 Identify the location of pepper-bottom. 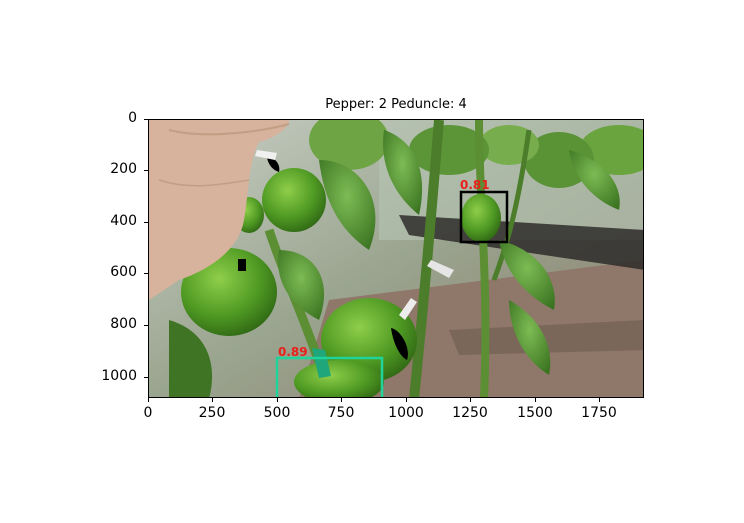
(339, 378).